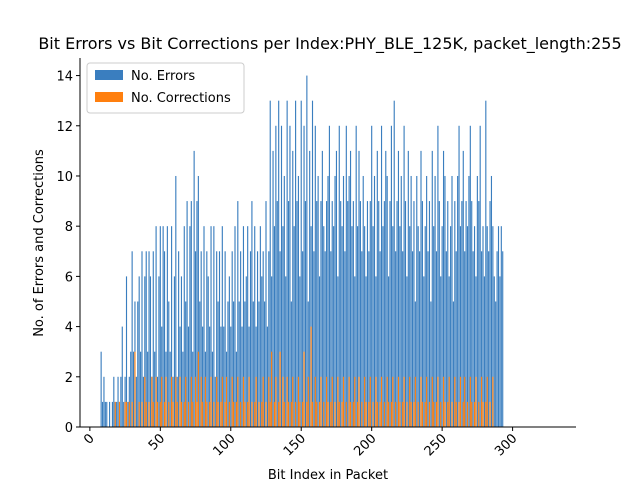 This screenshot has height=480, width=640. What do you see at coordinates (89, 439) in the screenshot?
I see `x-tick-label: 0` at bounding box center [89, 439].